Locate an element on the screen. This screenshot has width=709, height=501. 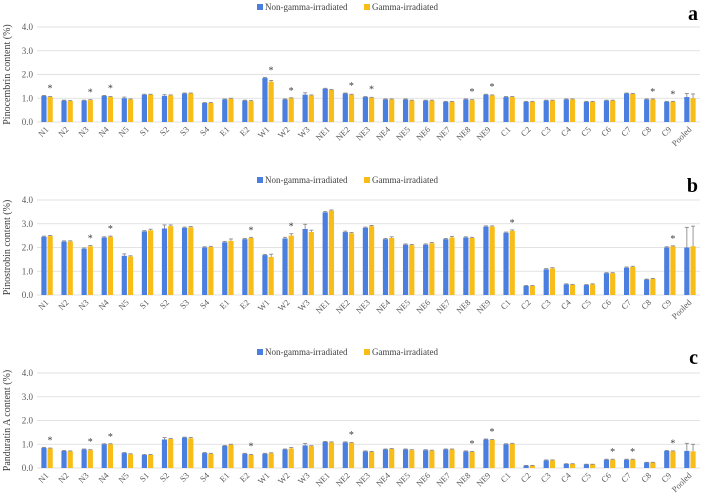
x-tick-label: NE3 is located at coordinates (363, 479).